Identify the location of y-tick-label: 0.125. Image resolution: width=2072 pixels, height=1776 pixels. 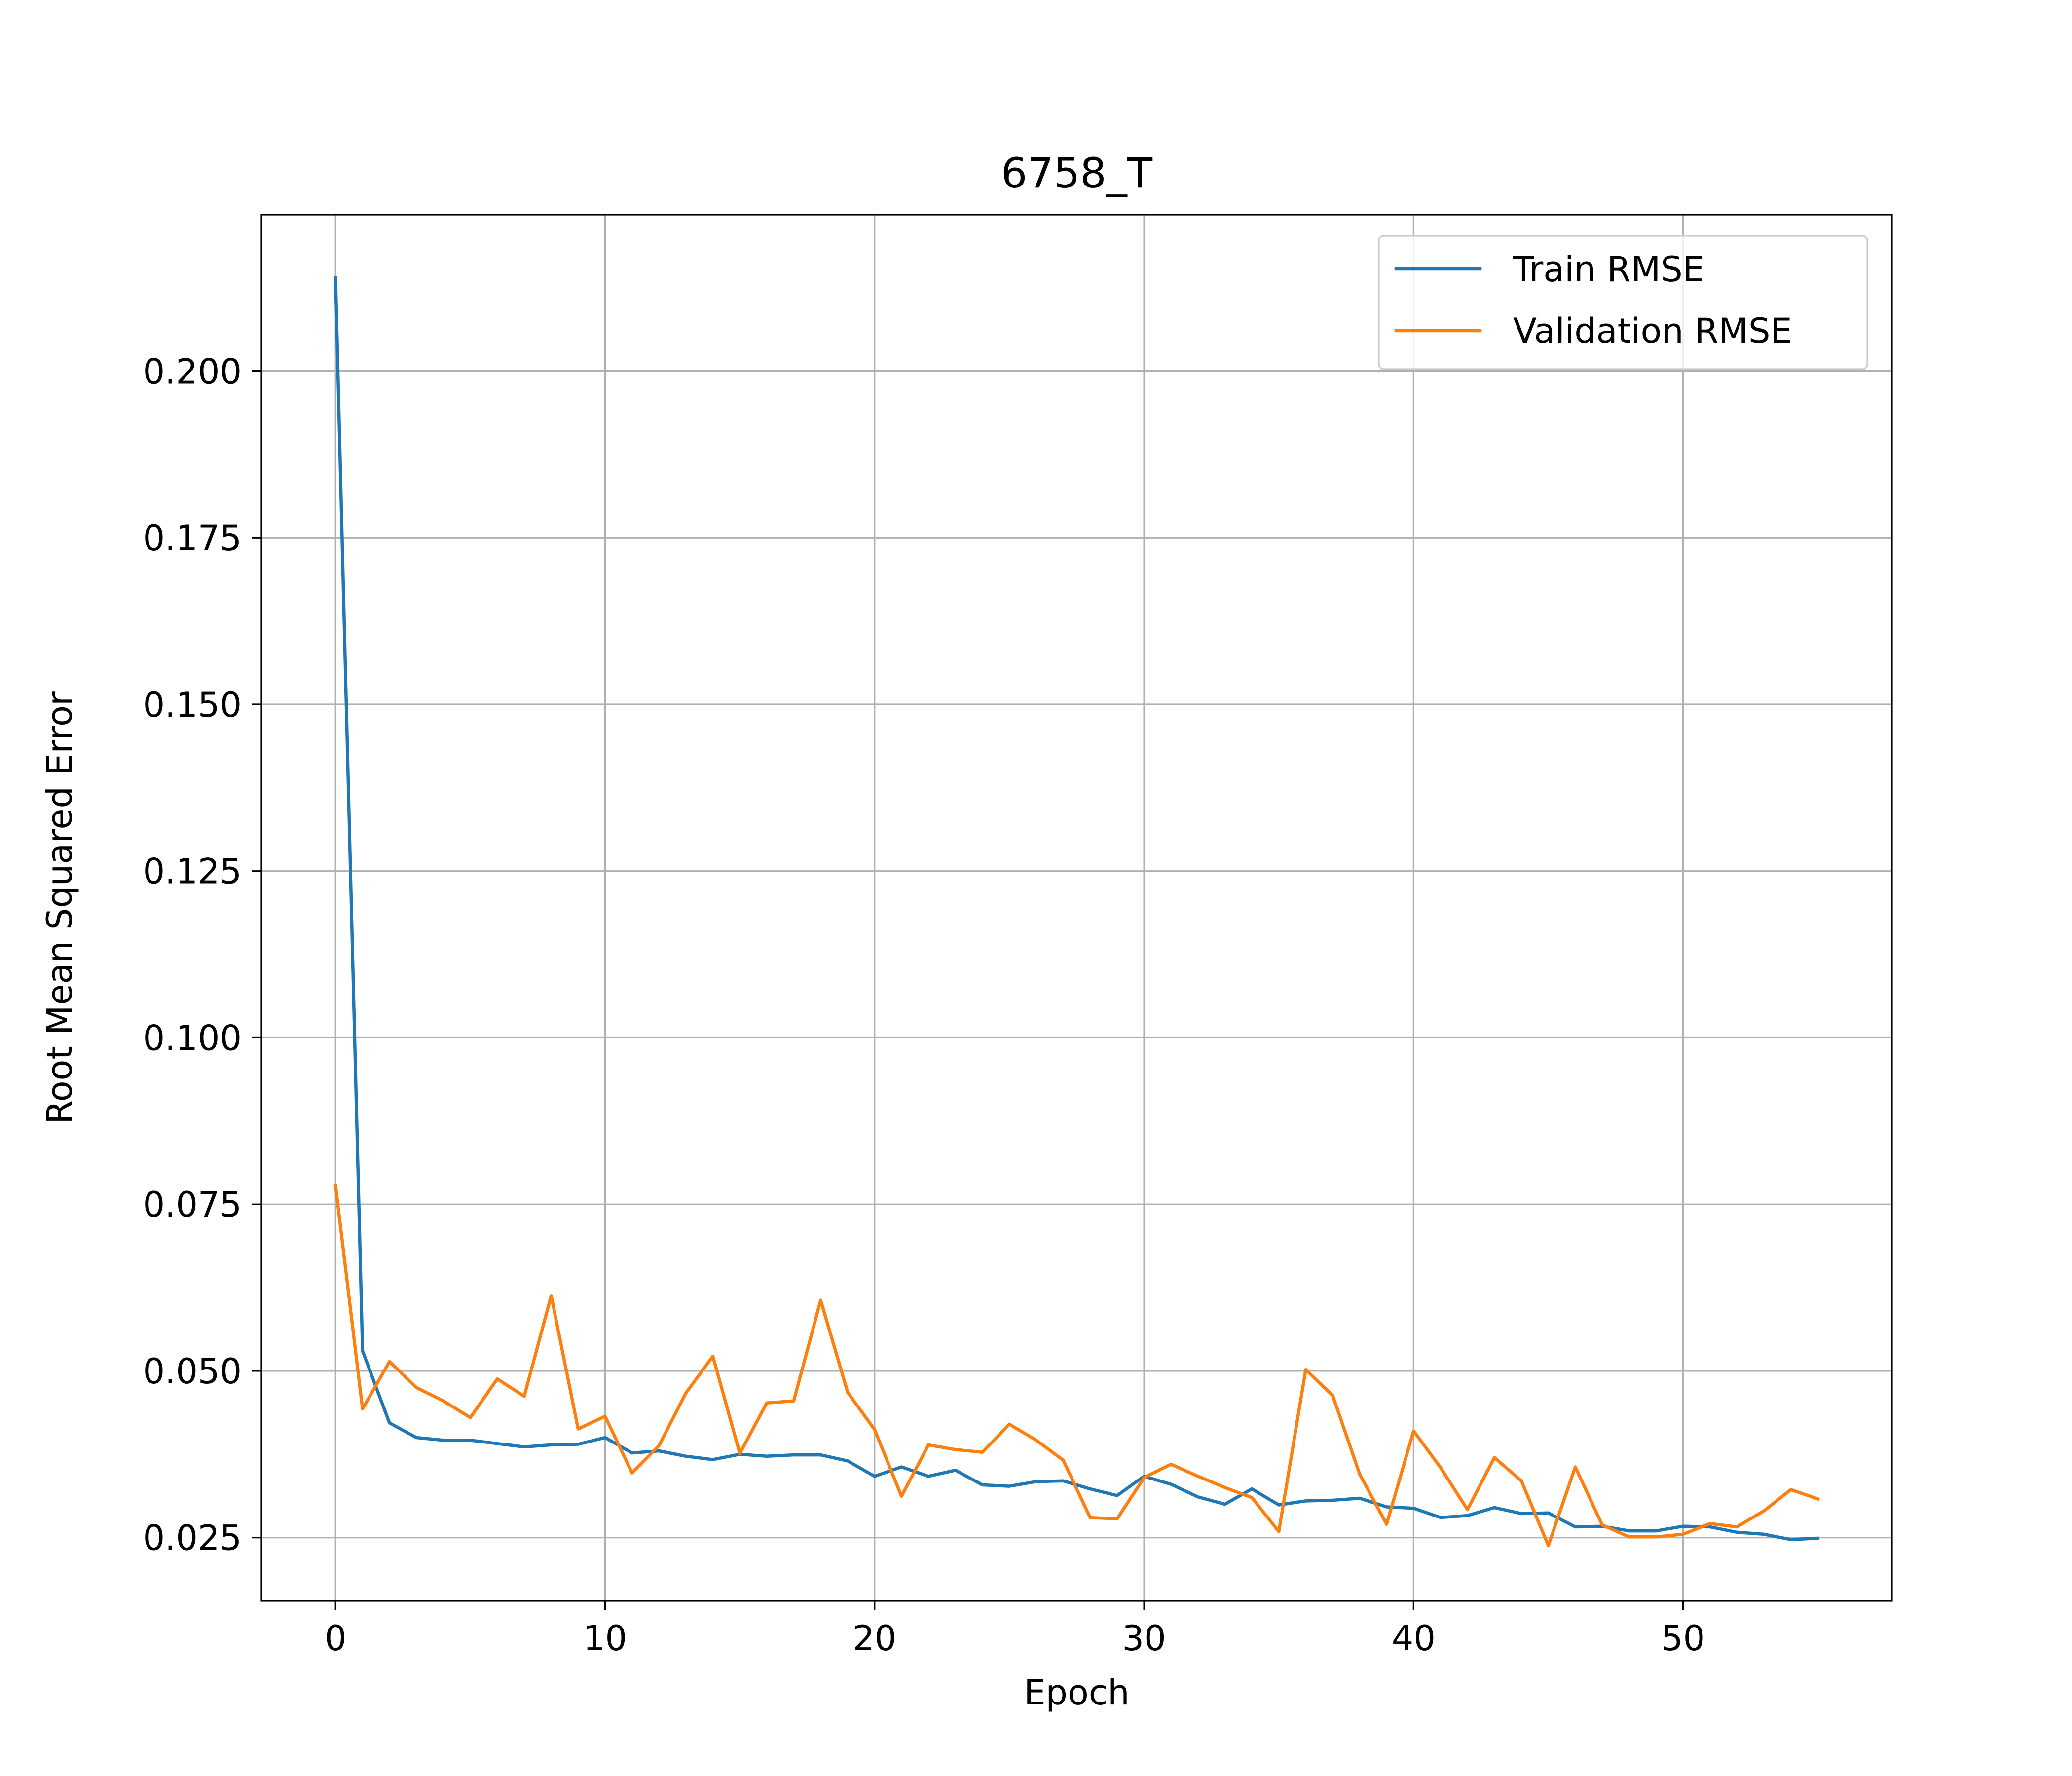
(192, 872).